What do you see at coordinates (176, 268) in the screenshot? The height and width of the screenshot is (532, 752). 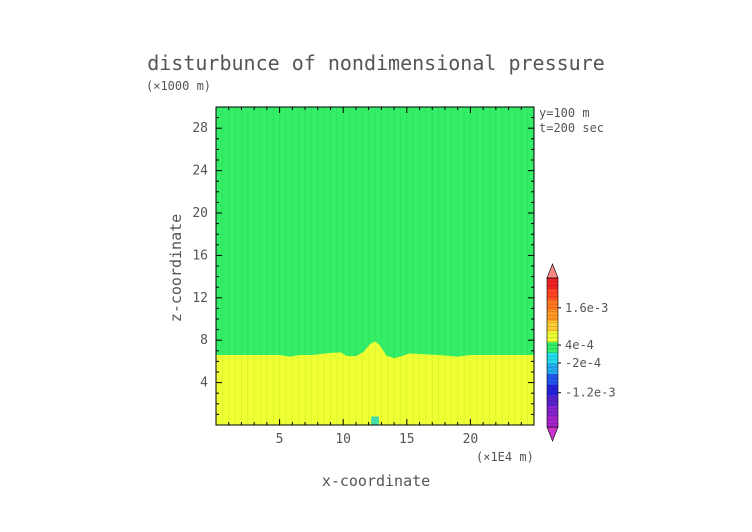 I see `y-axis-label: z-coordinate` at bounding box center [176, 268].